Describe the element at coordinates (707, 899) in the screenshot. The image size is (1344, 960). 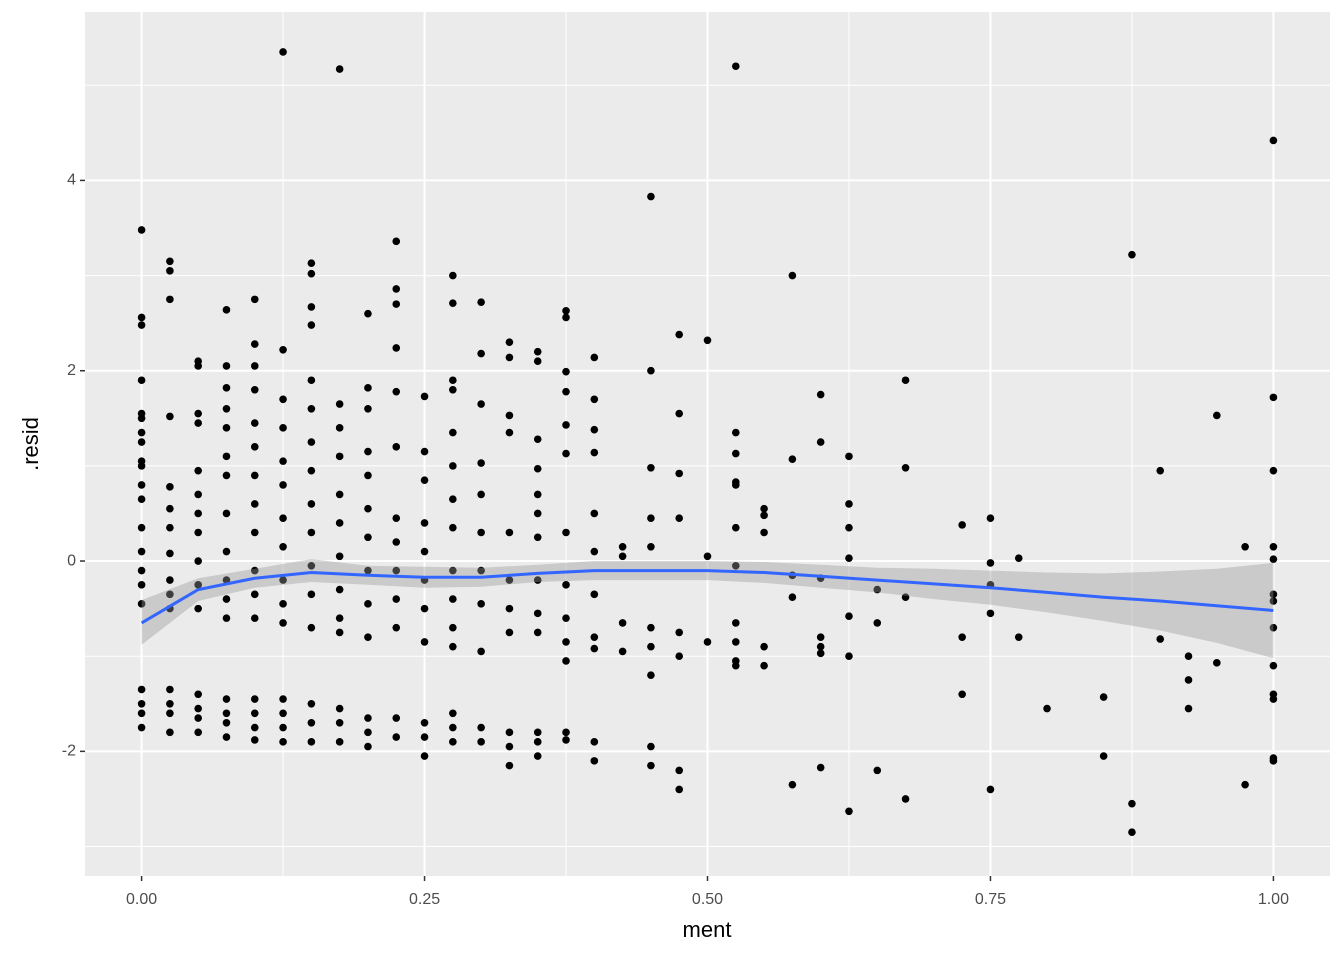
I see `x-tick-label: 0.50` at that location.